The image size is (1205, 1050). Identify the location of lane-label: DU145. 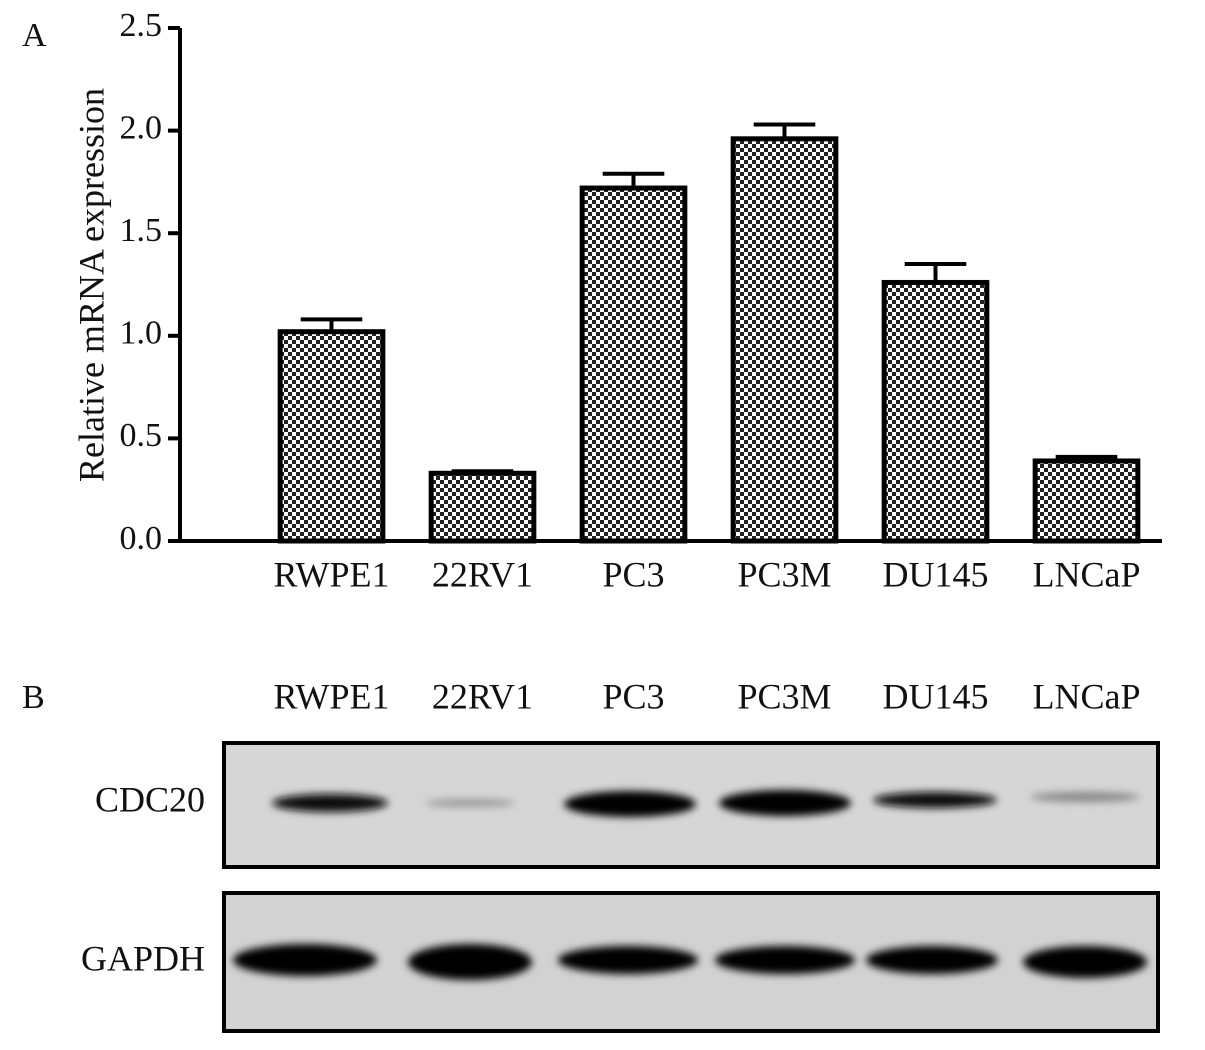
(936, 696).